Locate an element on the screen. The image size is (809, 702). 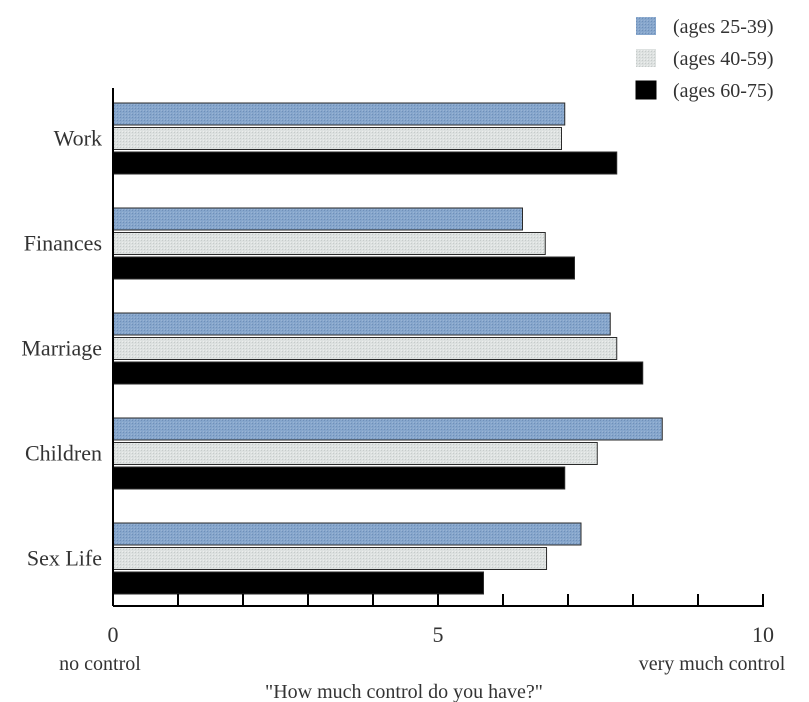
x-tick-label: 10 is located at coordinates (763, 634).